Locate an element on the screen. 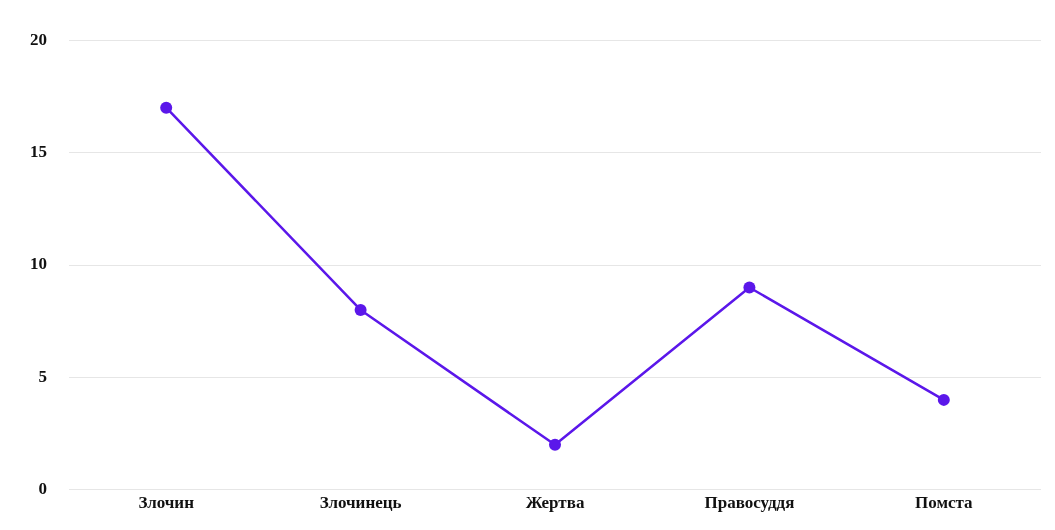  y-tick-label: 15 is located at coordinates (38, 151).